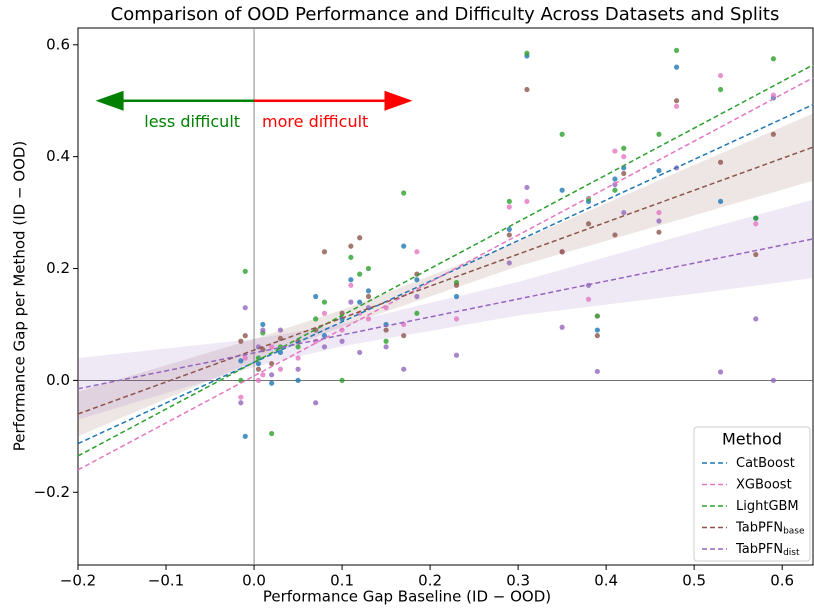 This screenshot has width=814, height=611. Describe the element at coordinates (192, 121) in the screenshot. I see `annotation-text: less difficult` at that location.